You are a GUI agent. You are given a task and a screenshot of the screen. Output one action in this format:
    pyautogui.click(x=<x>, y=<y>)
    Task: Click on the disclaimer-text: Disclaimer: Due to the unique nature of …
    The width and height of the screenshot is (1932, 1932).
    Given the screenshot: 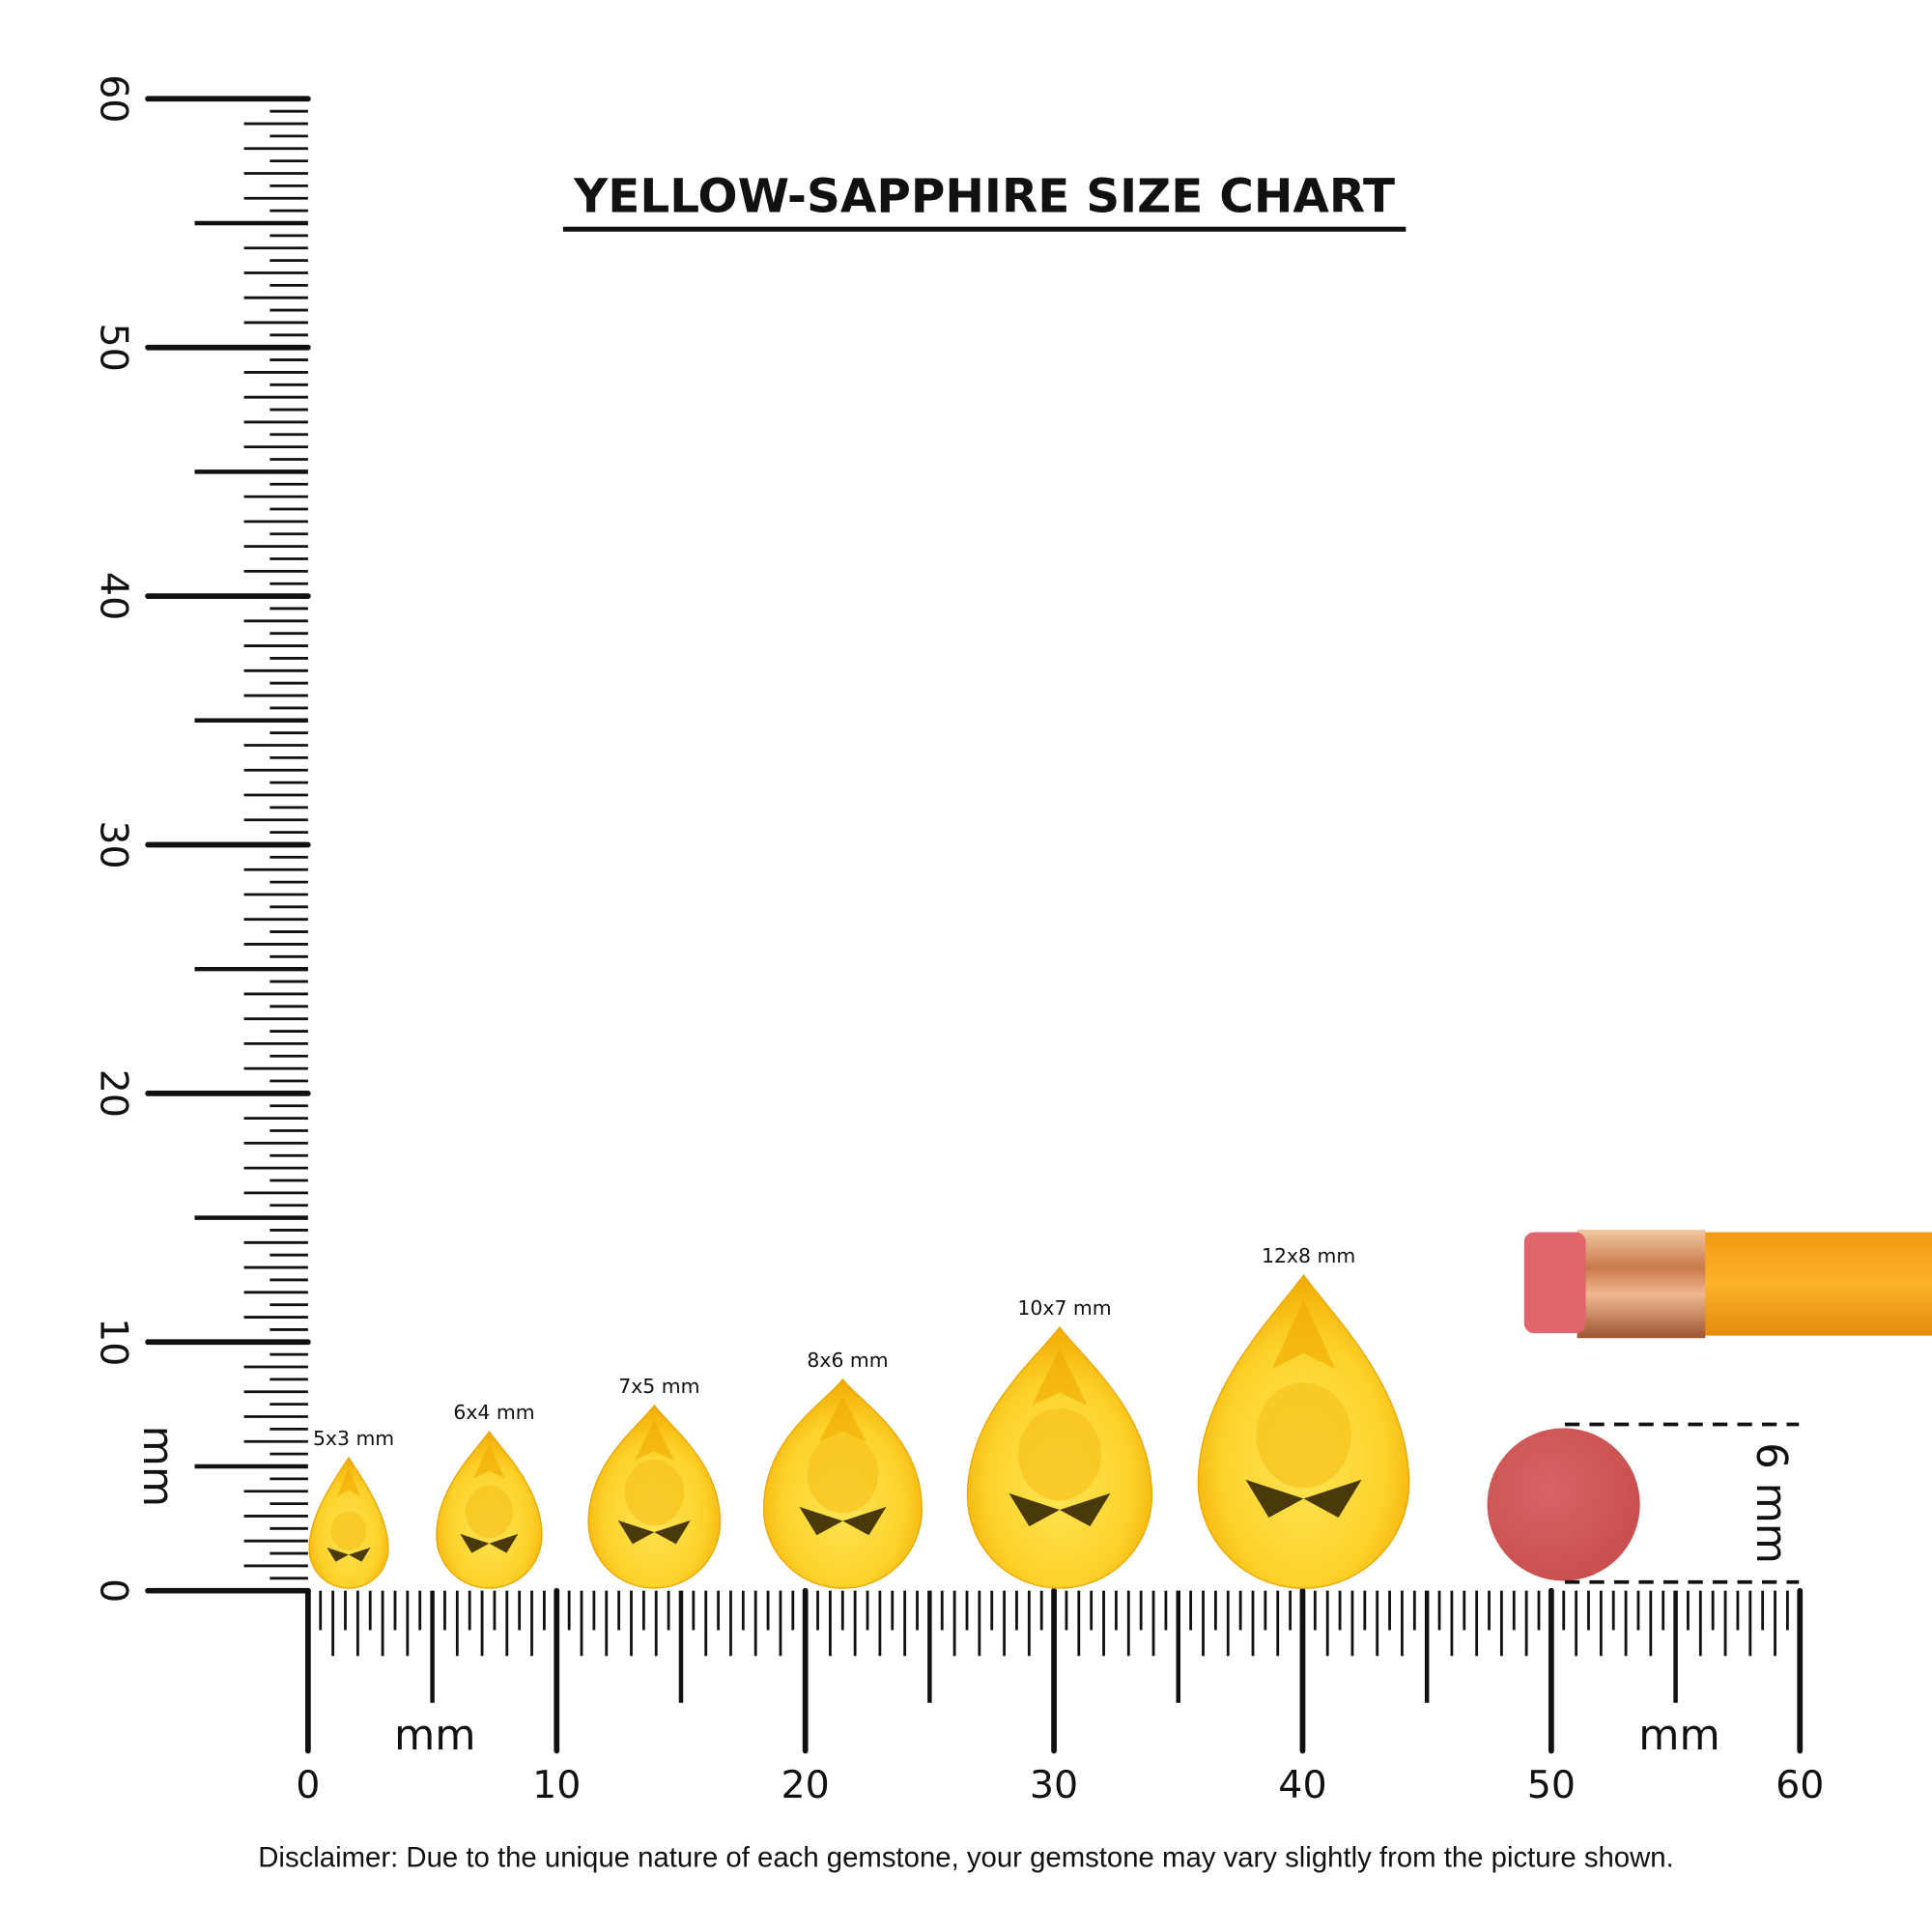 What is the action you would take?
    pyautogui.click(x=966, y=1857)
    